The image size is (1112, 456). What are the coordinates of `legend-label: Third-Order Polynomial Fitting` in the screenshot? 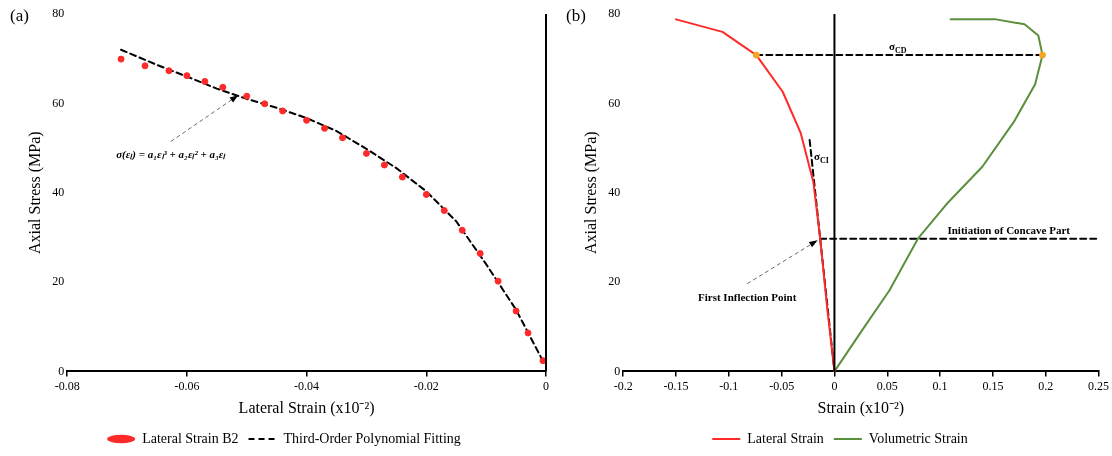 It's located at (372, 438).